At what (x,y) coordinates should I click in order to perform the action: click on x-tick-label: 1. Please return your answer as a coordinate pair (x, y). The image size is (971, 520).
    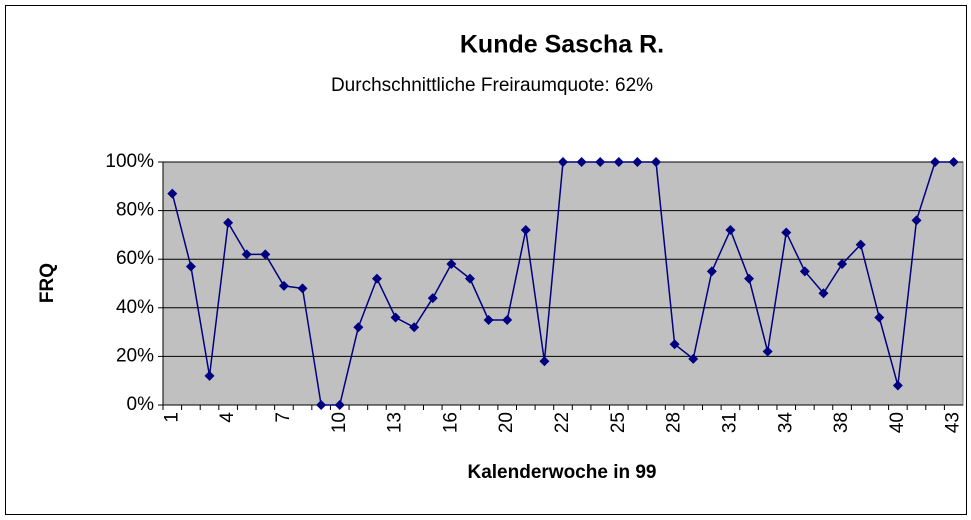
    Looking at the image, I should click on (171, 417).